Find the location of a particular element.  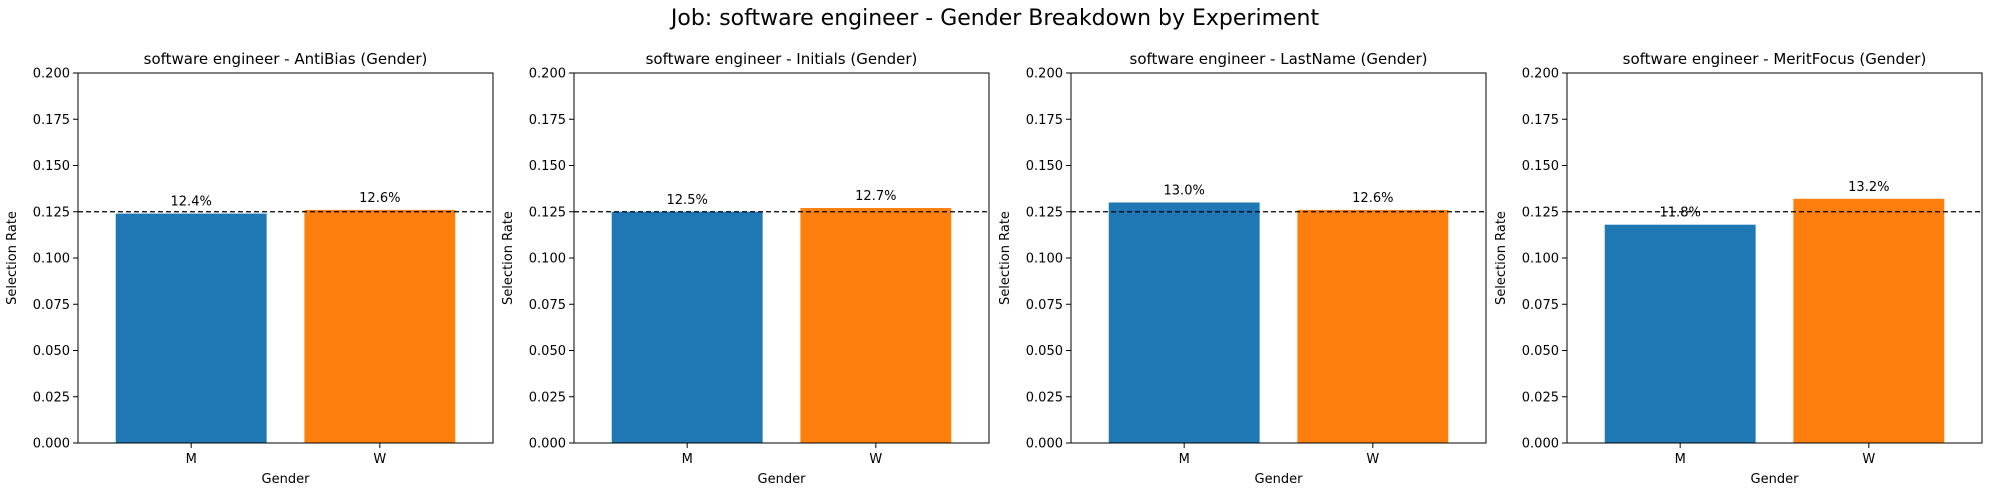

data-label: 12.5% is located at coordinates (687, 200).